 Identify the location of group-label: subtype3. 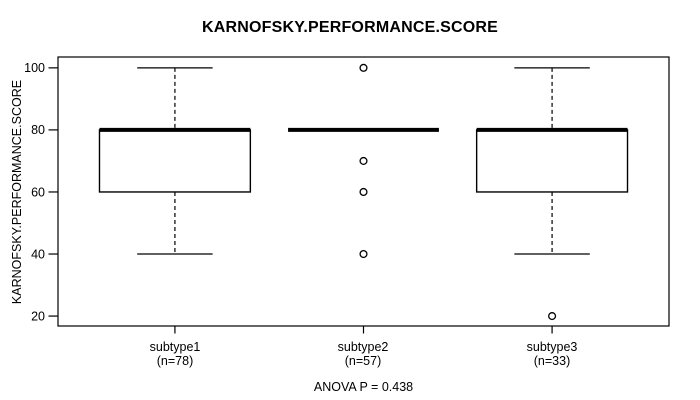
(552, 347).